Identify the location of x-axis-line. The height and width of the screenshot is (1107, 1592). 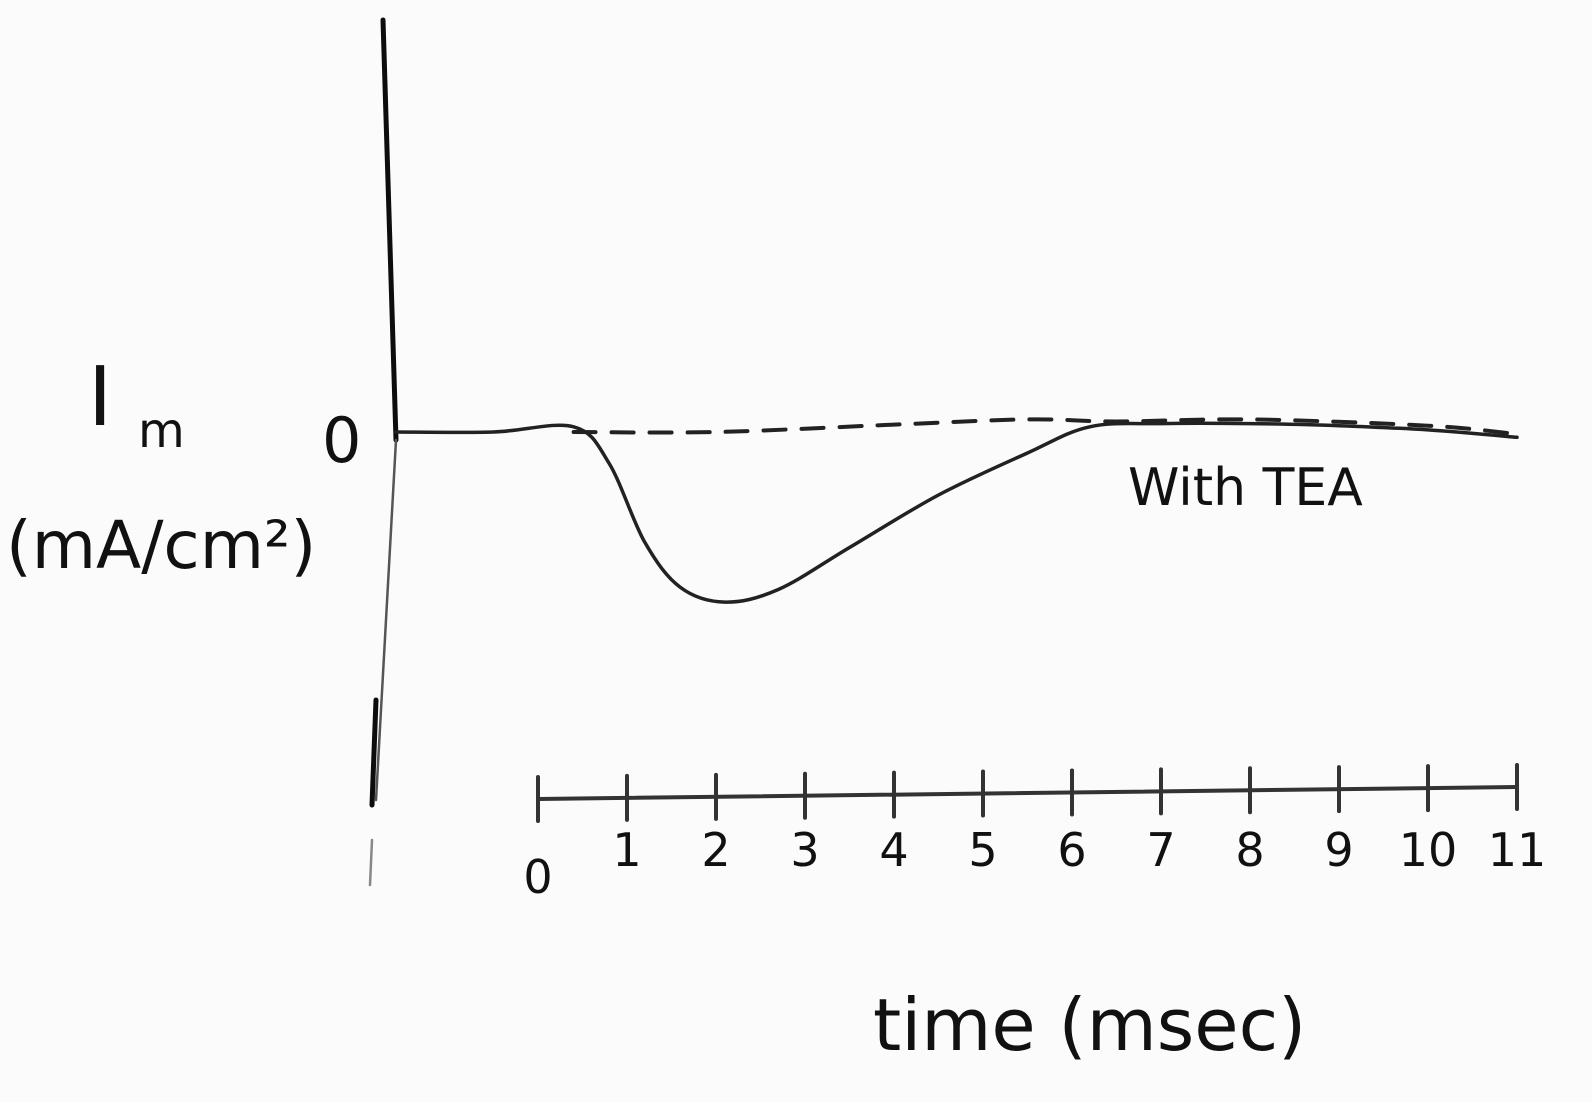
(1027, 793).